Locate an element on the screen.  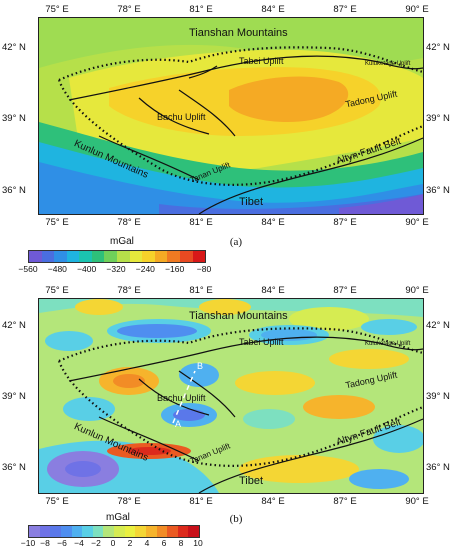
lon-tick-top: 87° E is located at coordinates (345, 9).